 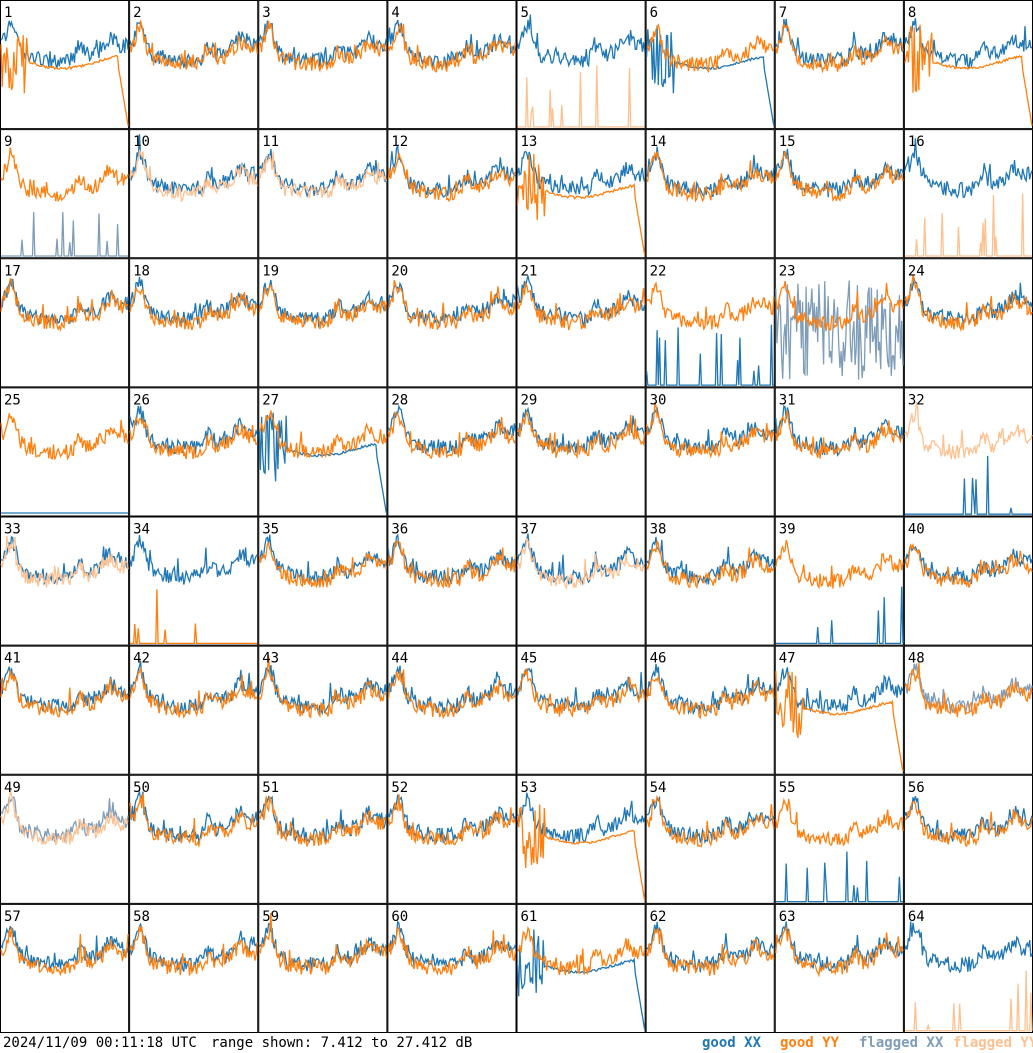 What do you see at coordinates (787, 917) in the screenshot?
I see `panel-label: 63` at bounding box center [787, 917].